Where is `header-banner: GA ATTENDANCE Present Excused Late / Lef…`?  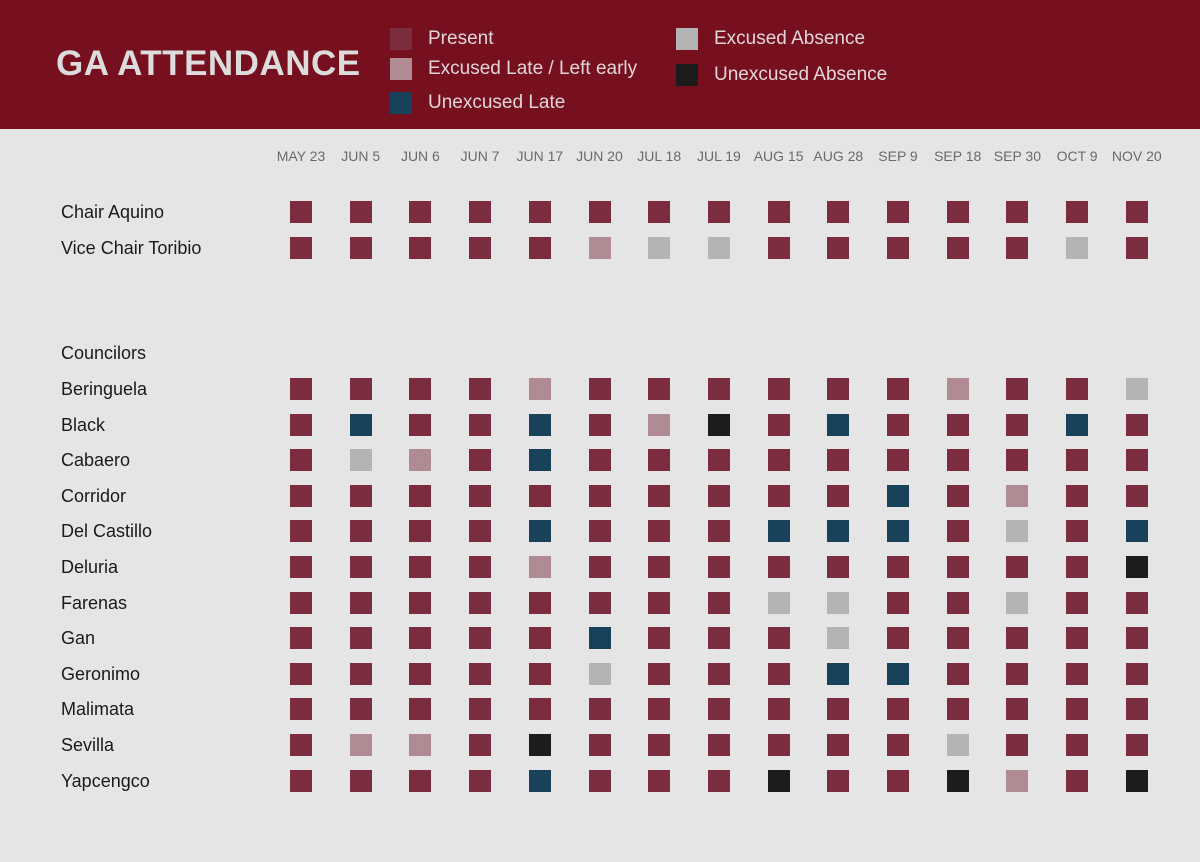
header-banner: GA ATTENDANCE Present Excused Late / Lef… is located at coordinates (600, 64).